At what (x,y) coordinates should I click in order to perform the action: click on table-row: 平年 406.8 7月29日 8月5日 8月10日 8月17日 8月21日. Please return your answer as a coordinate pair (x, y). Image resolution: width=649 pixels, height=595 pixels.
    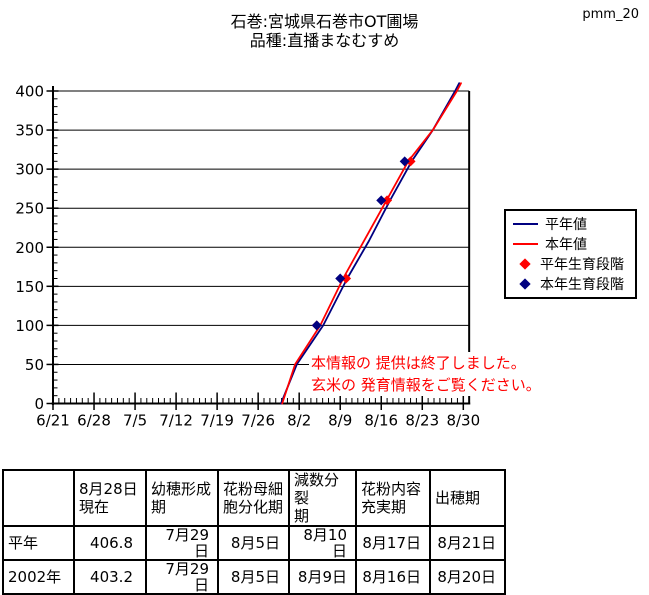
    Looking at the image, I should click on (254, 543).